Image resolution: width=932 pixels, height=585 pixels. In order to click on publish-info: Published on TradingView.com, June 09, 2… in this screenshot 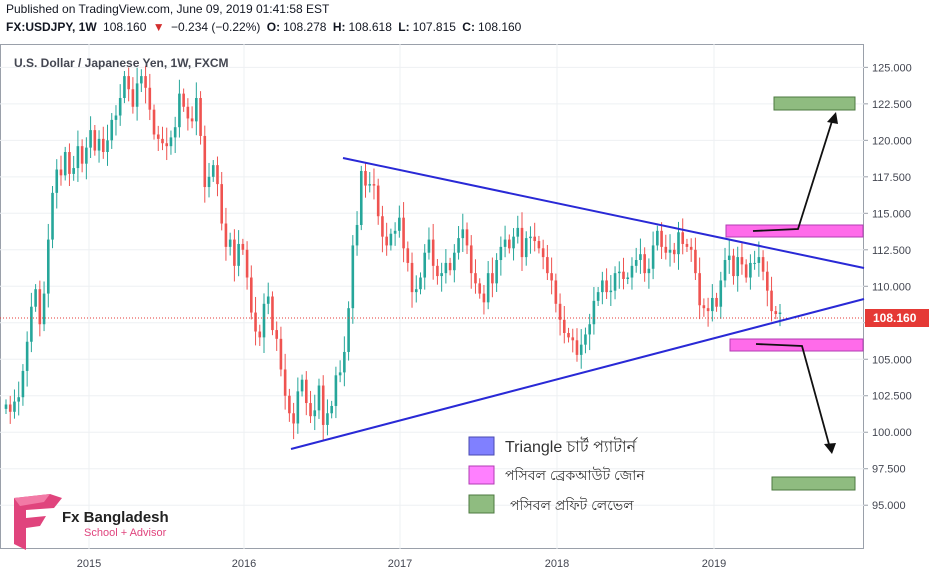, I will do `click(168, 9)`.